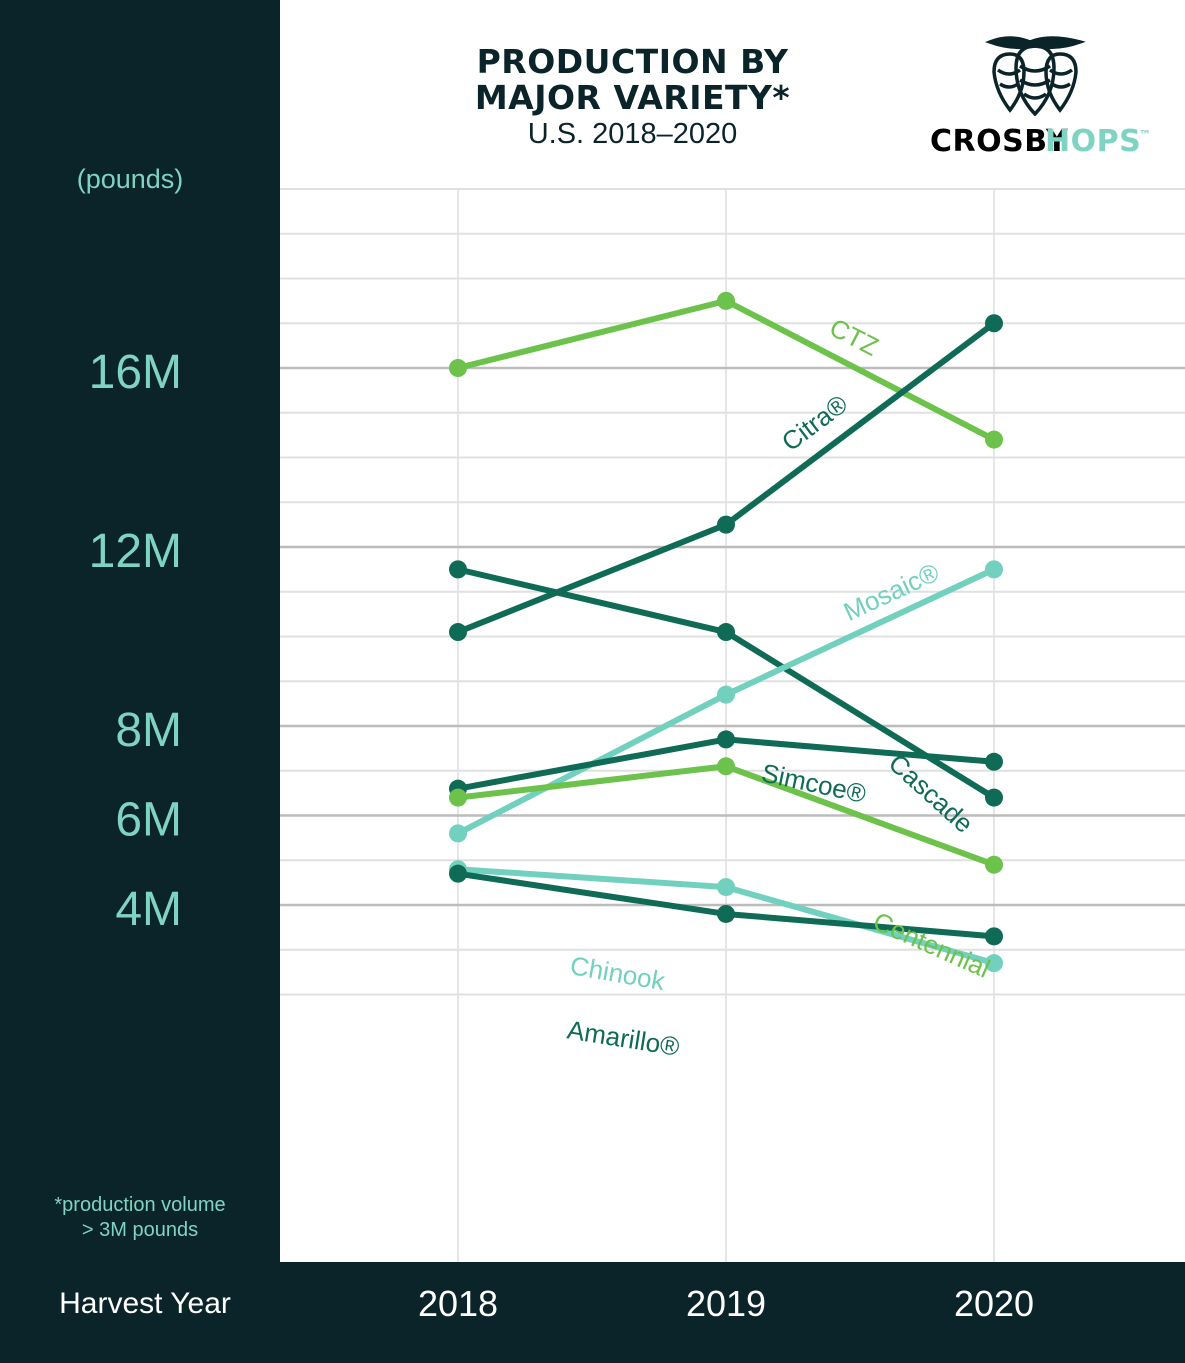  Describe the element at coordinates (148, 820) in the screenshot. I see `y-tick-label: 6M` at that location.